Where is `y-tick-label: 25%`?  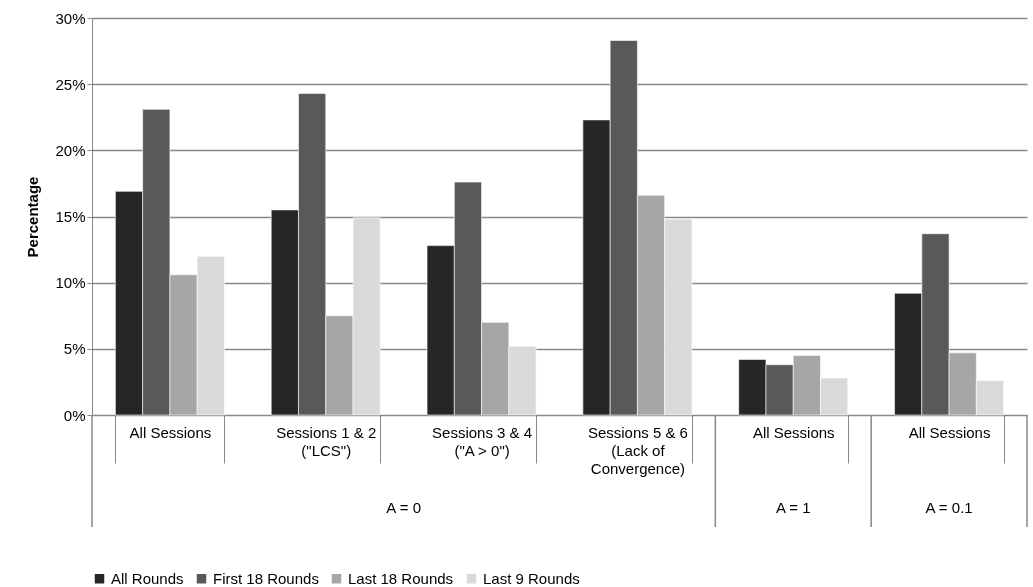
y-tick-label: 25% is located at coordinates (70, 84).